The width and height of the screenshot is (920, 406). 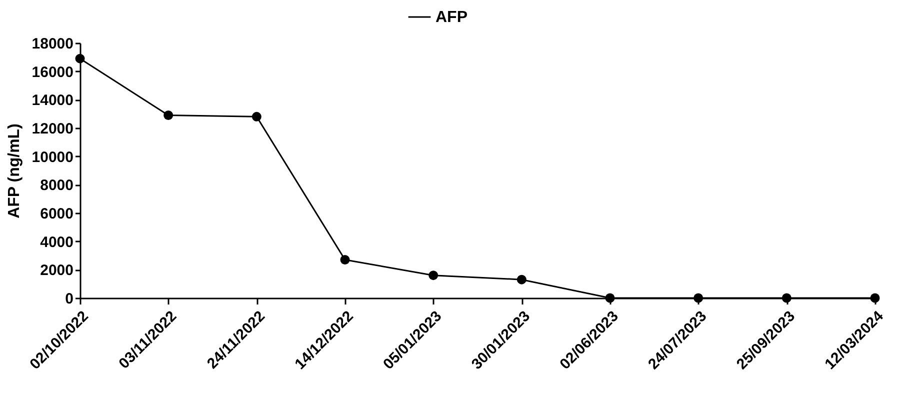 What do you see at coordinates (14, 171) in the screenshot?
I see `y-axis-title: AFP (ng/mL)` at bounding box center [14, 171].